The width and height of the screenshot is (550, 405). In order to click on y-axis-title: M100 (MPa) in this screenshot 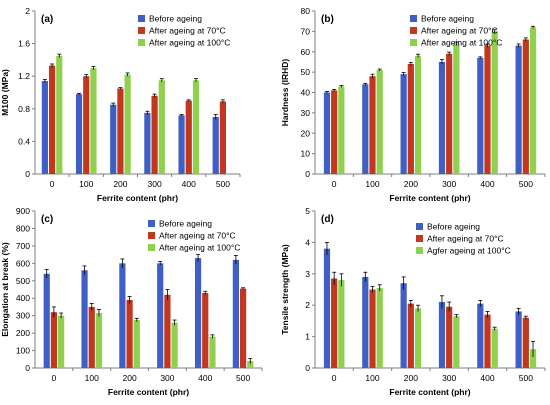, I will do `click(5, 92)`.